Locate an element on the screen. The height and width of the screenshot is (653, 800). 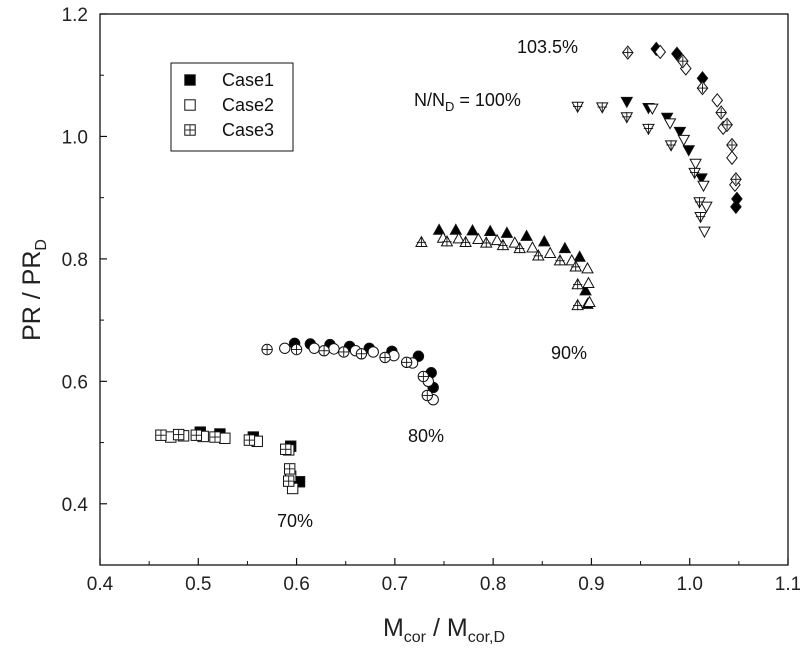
legend-label-case3: Case3 is located at coordinates (248, 130).